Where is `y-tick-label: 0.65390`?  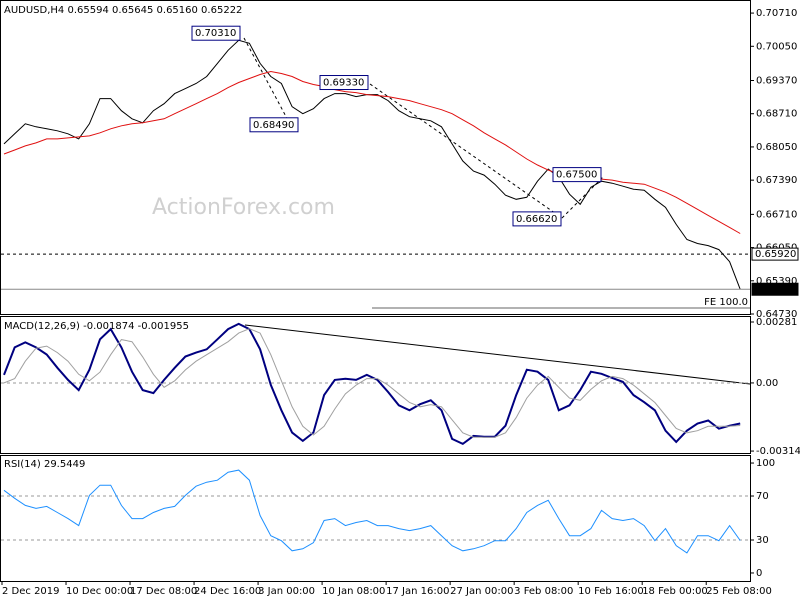
y-tick-label: 0.65390 is located at coordinates (776, 281).